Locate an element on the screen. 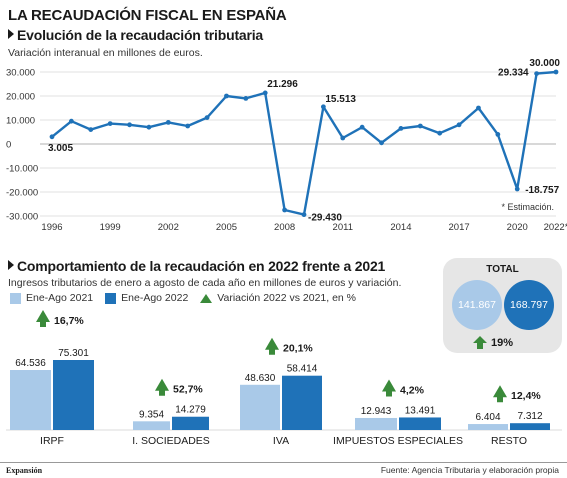 Image resolution: width=567 pixels, height=478 pixels. total-box: TOTAL 141.867 168.797 19% is located at coordinates (502, 305).